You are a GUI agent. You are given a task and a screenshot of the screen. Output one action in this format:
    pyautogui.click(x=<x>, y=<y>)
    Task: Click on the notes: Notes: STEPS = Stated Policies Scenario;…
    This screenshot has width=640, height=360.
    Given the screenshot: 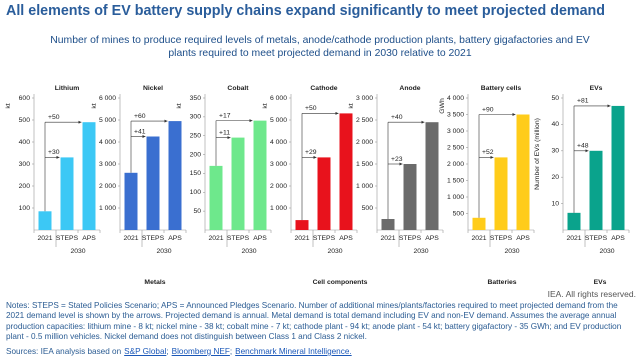 What is the action you would take?
    pyautogui.click(x=314, y=321)
    